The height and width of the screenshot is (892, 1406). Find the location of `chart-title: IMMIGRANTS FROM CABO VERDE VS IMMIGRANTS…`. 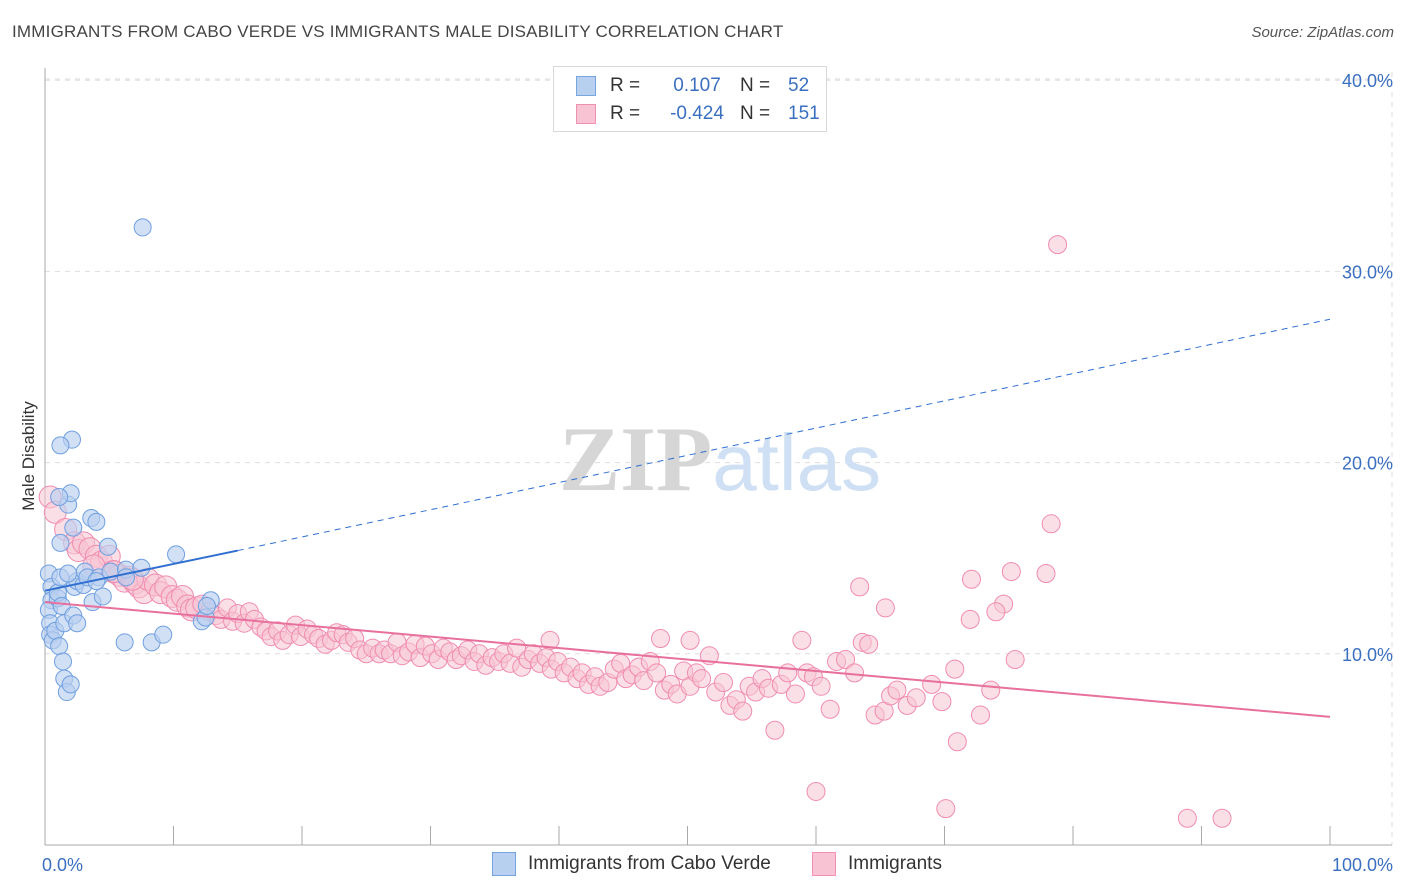

chart-title: IMMIGRANTS FROM CABO VERDE VS IMMIGRANTS… is located at coordinates (398, 31).